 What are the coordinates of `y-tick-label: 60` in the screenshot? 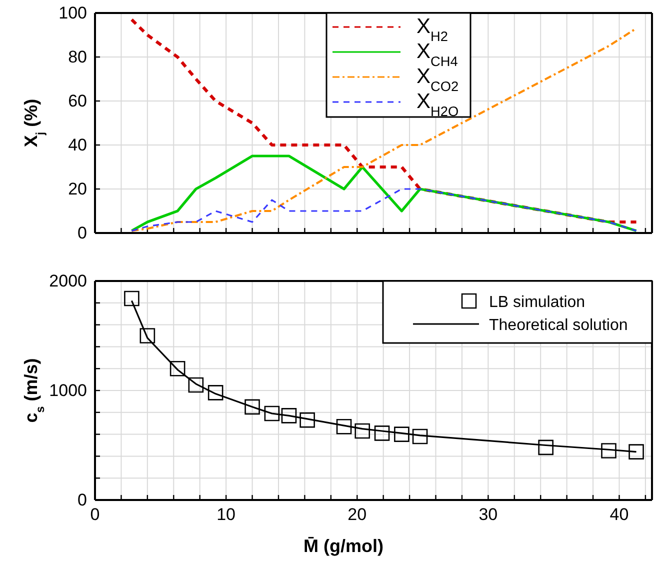 It's located at (77, 100).